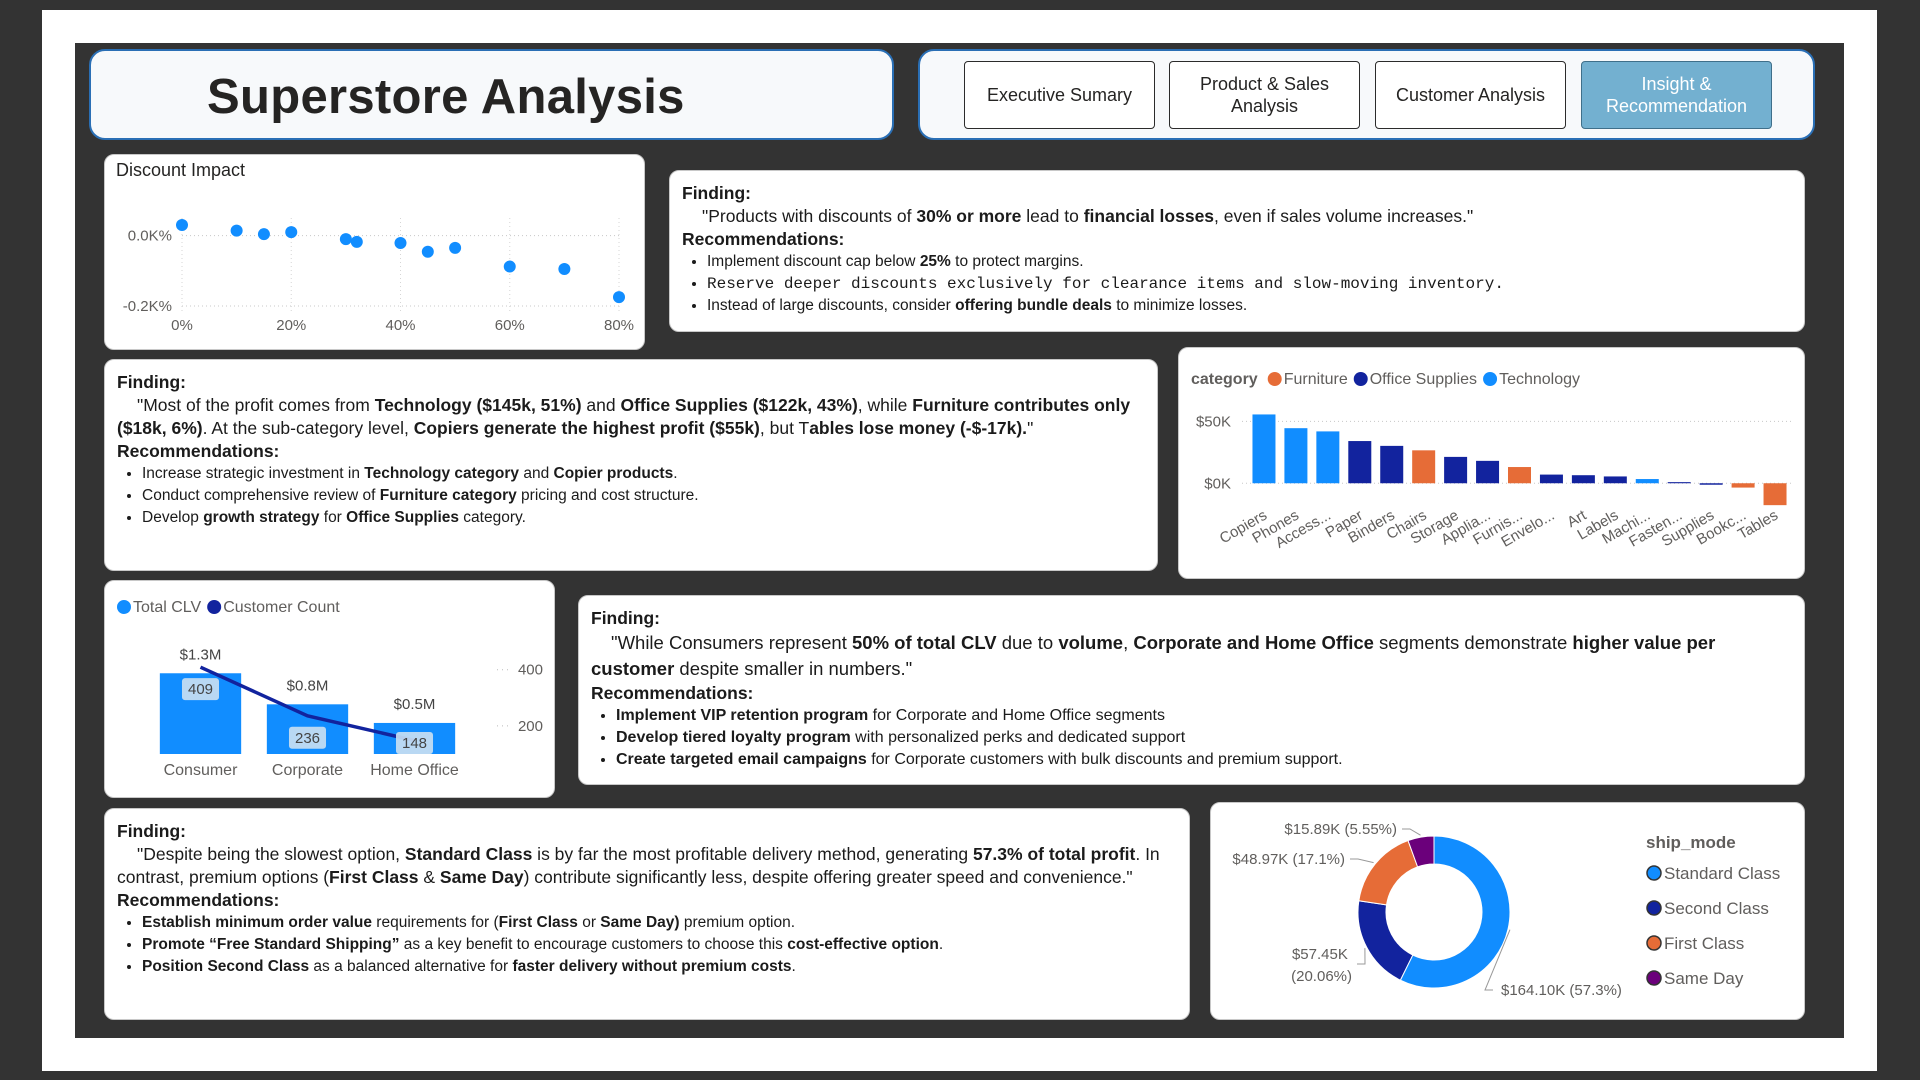 The image size is (1920, 1080). What do you see at coordinates (1149, 216) in the screenshot?
I see `text-run: financial losses` at bounding box center [1149, 216].